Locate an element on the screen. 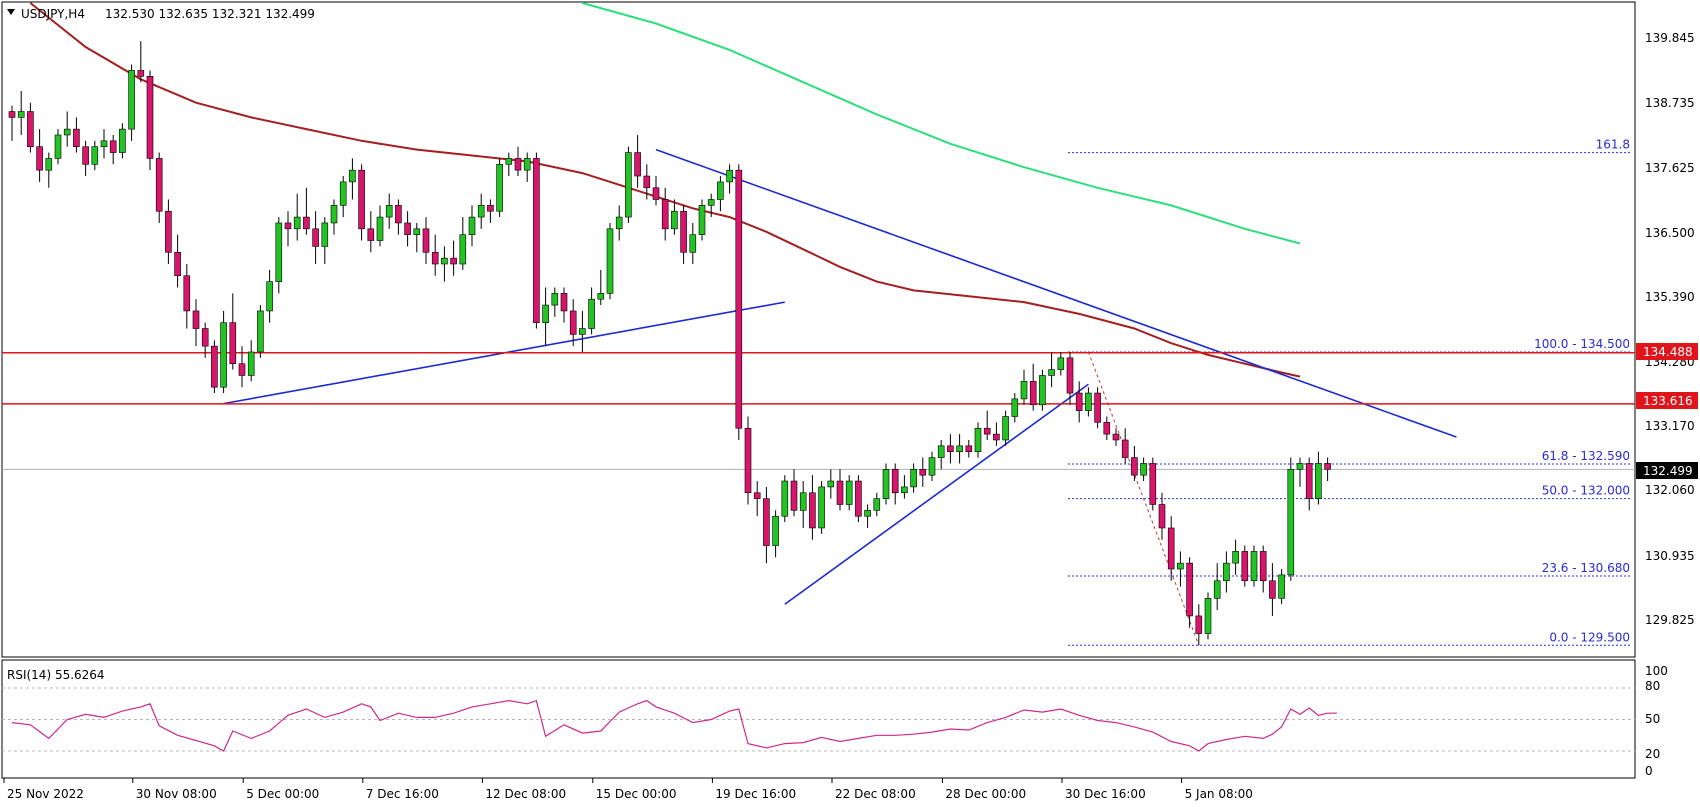 This screenshot has height=807, width=1700. fib-level-label: 161.8 is located at coordinates (1613, 145).